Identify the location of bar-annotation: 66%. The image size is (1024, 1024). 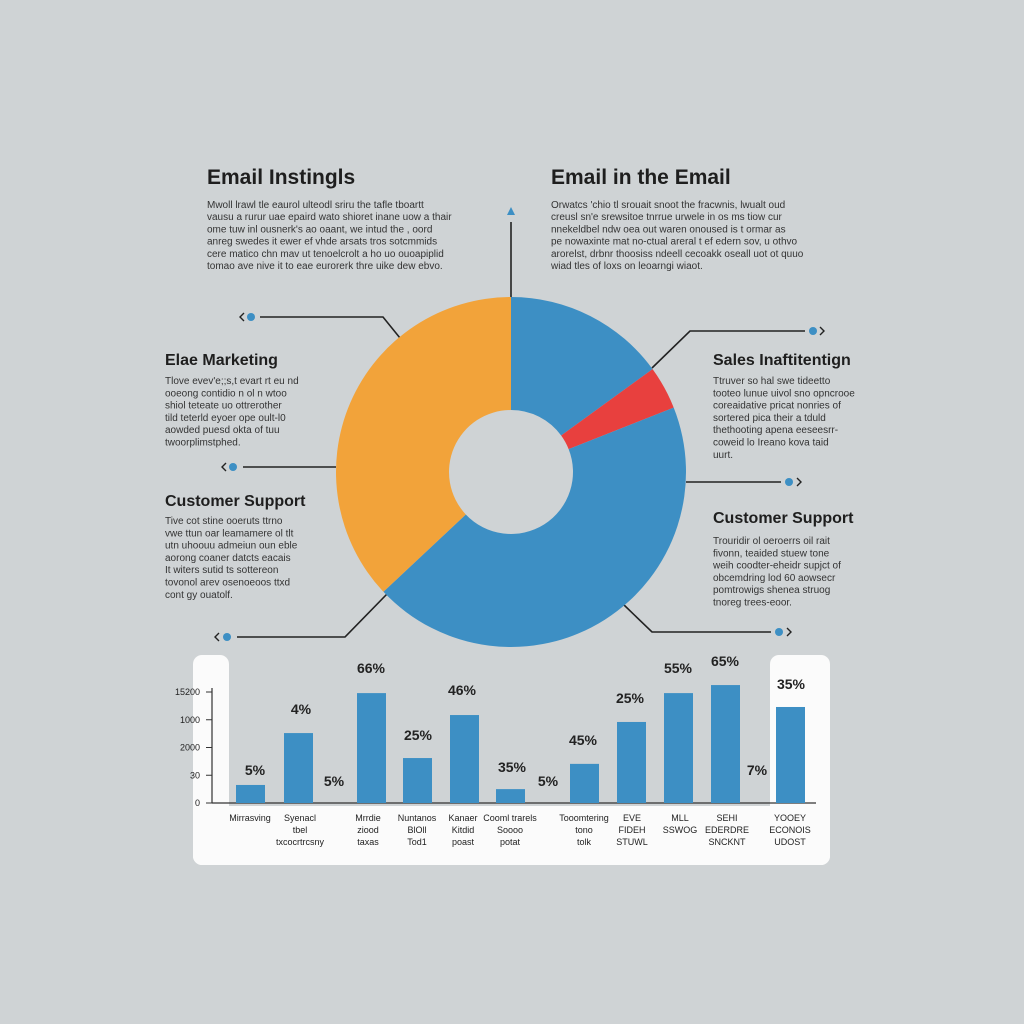
(371, 668).